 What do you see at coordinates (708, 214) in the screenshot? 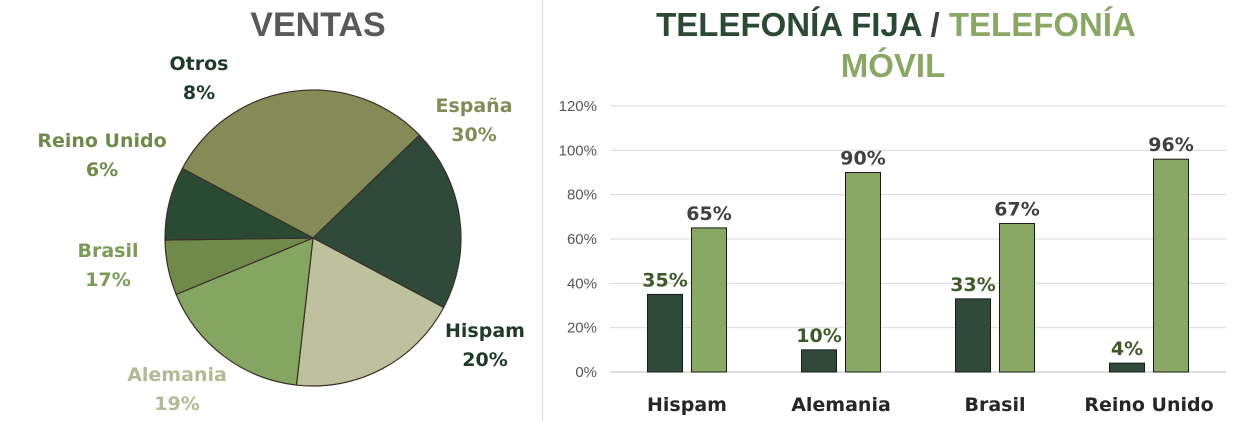
I see `bar-label-hispam-movil: 65%` at bounding box center [708, 214].